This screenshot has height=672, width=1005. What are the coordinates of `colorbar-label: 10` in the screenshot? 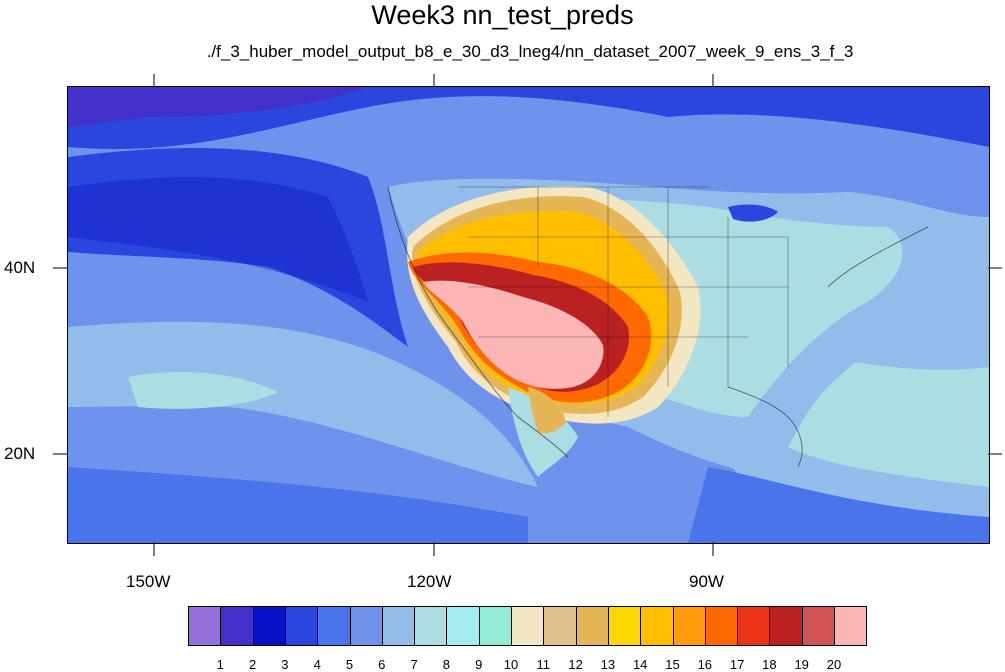 It's located at (511, 664).